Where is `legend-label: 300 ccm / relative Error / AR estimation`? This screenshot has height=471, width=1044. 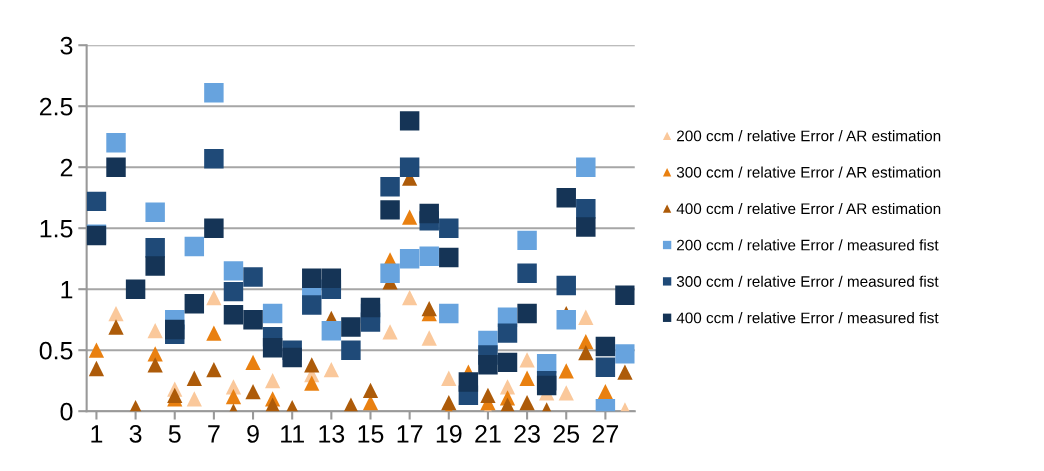
legend-label: 300 ccm / relative Error / AR estimation is located at coordinates (808, 172).